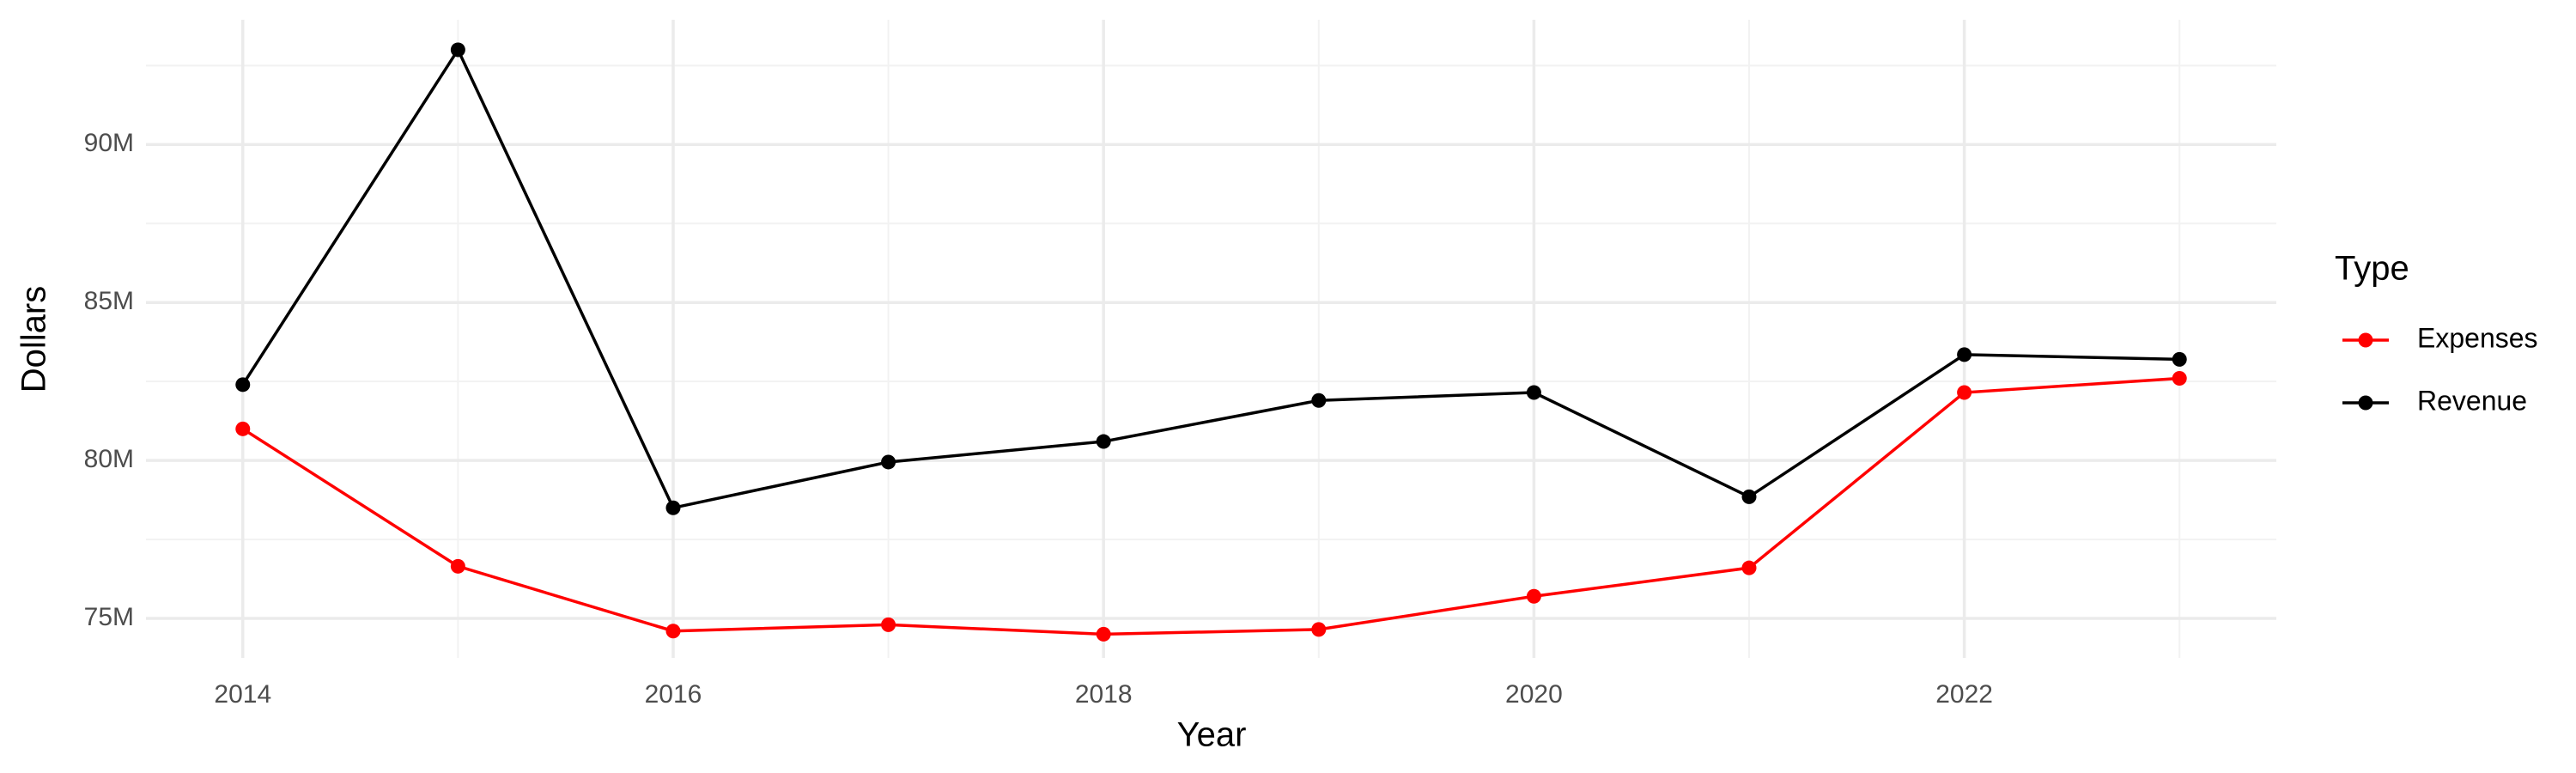  What do you see at coordinates (1212, 735) in the screenshot?
I see `x-axis-title: Year` at bounding box center [1212, 735].